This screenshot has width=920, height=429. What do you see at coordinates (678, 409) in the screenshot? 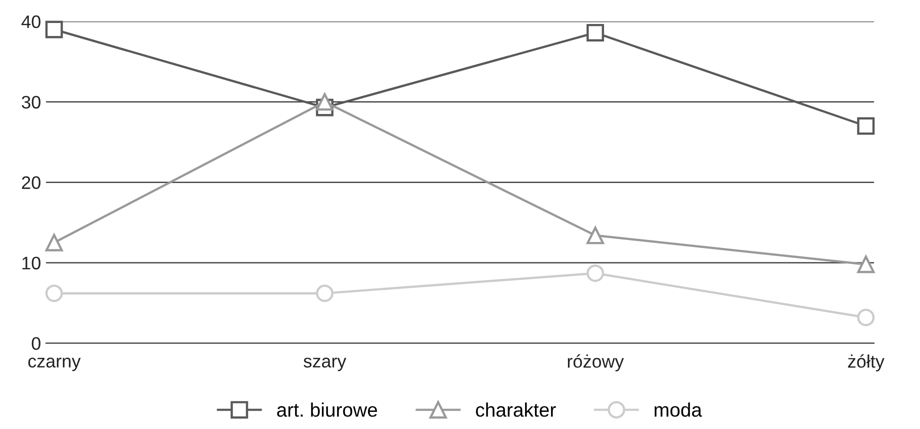
I see `legend-label: moda` at bounding box center [678, 409].